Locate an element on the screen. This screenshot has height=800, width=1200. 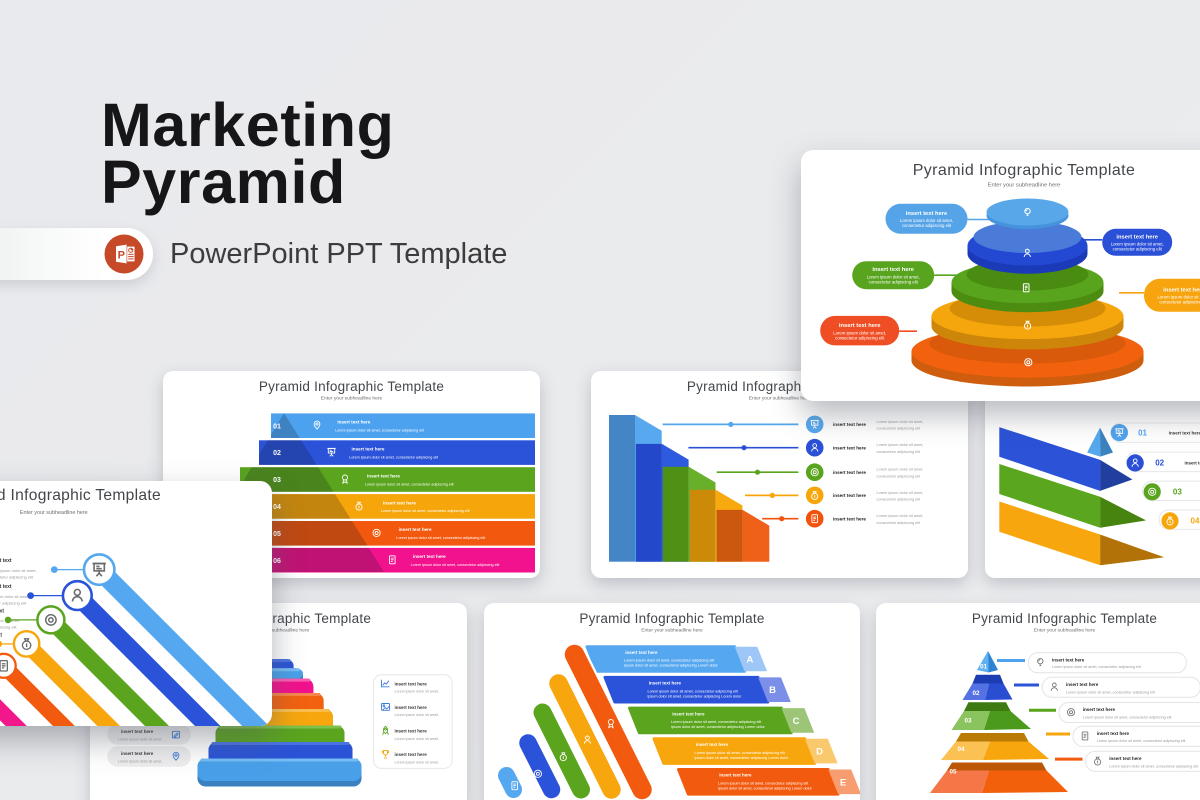
svg-text: 06 is located at coordinates (277, 561).